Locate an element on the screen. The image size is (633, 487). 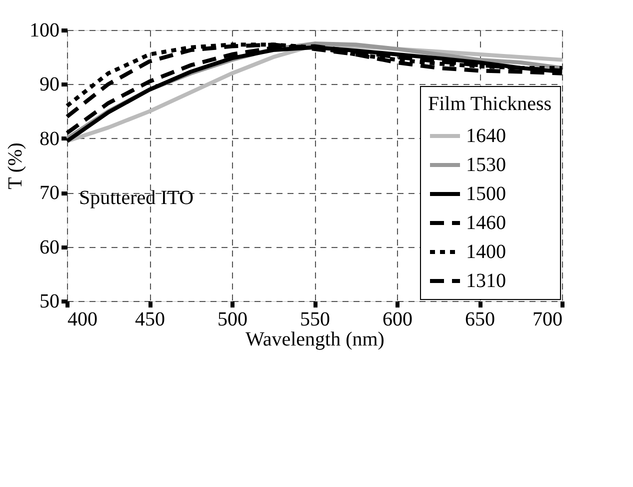
x-tick-label: 550 is located at coordinates (315, 319).